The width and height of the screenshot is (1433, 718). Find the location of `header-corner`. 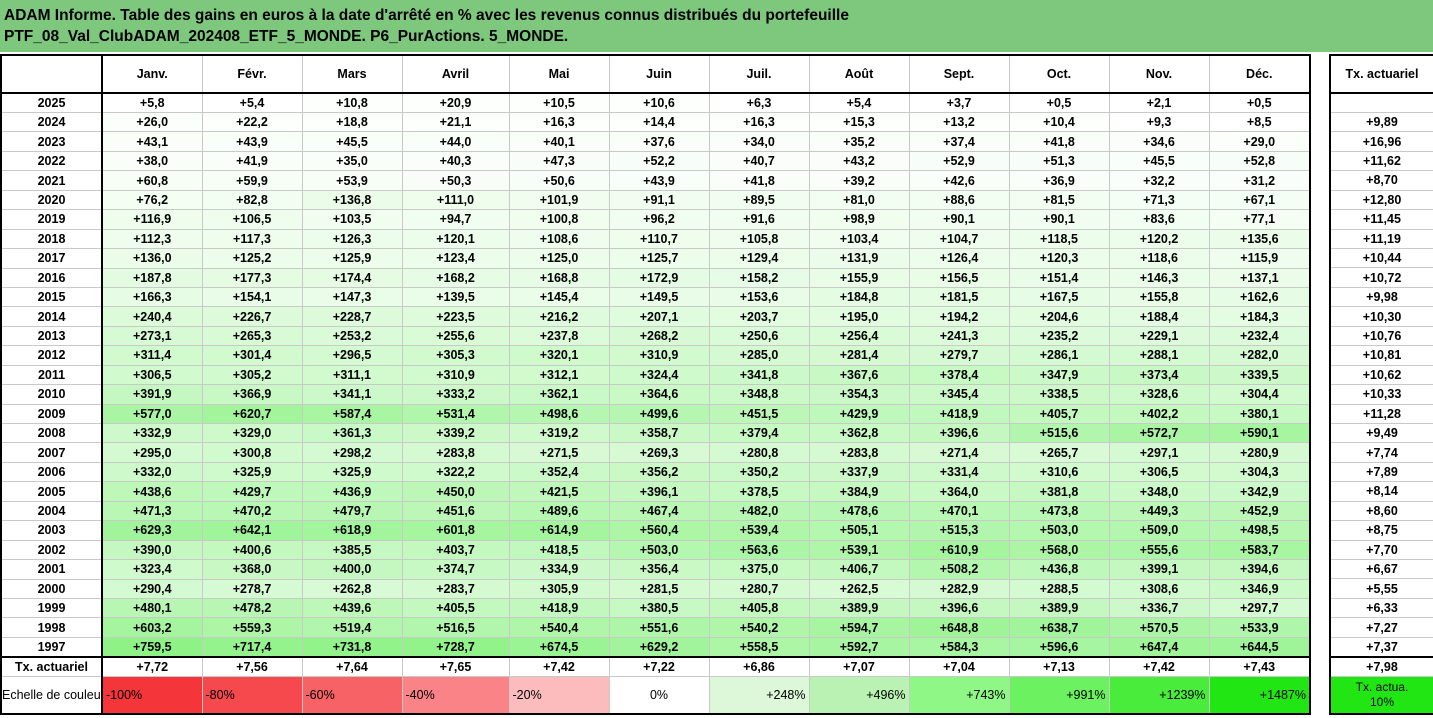

header-corner is located at coordinates (51, 74).